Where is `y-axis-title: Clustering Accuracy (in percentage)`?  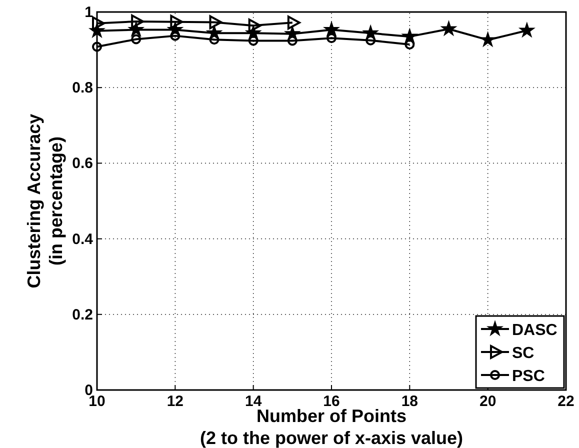 y-axis-title: Clustering Accuracy (in percentage) is located at coordinates (45, 201).